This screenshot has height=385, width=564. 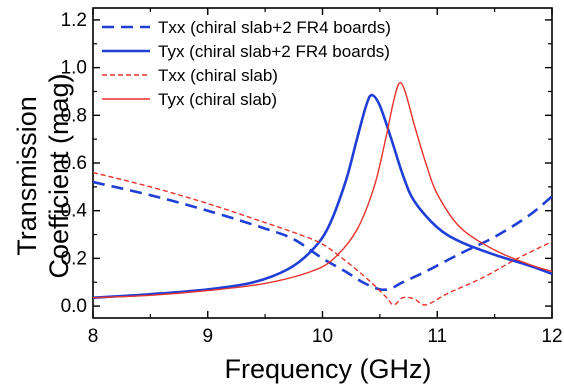 What do you see at coordinates (207, 336) in the screenshot?
I see `x-tick-label: 9` at bounding box center [207, 336].